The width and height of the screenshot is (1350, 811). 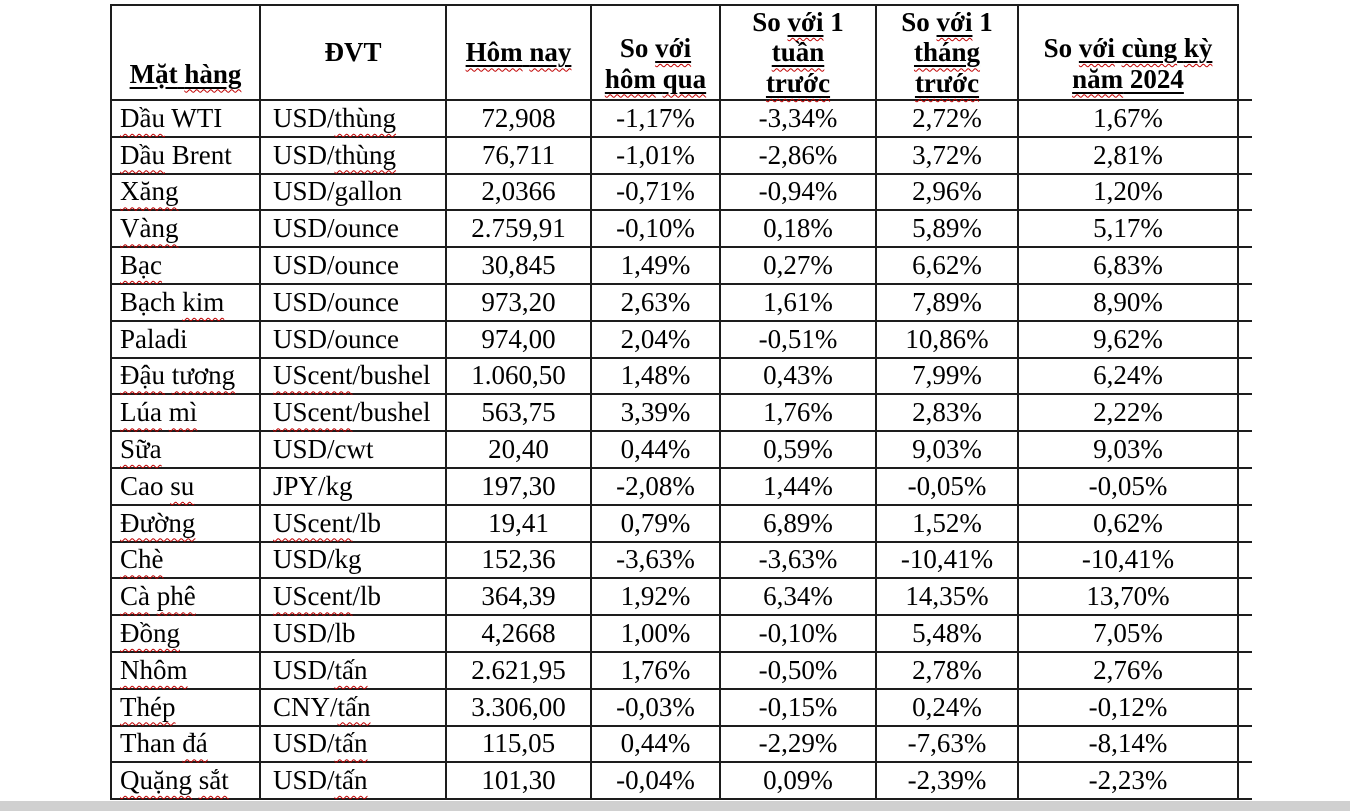 What do you see at coordinates (1128, 192) in the screenshot?
I see `cell-vs_2024: 1,20%` at bounding box center [1128, 192].